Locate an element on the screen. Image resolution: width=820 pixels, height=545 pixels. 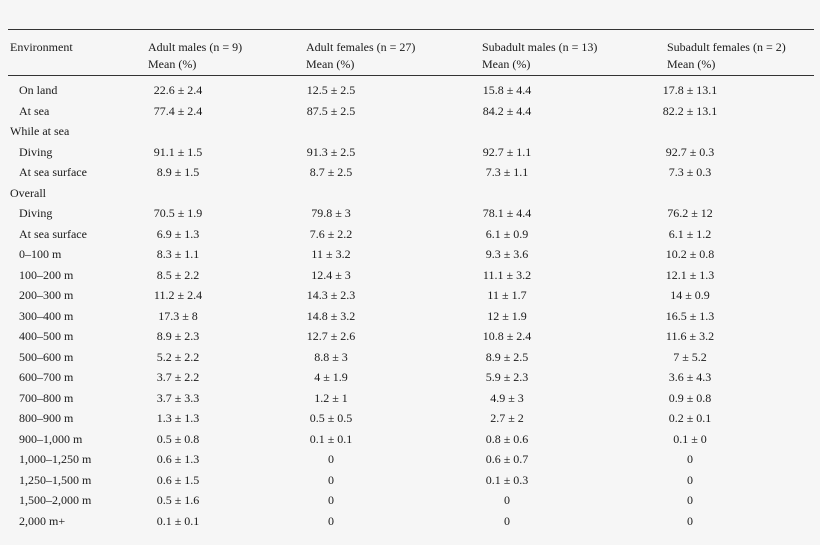
row-label: 1,000–1,250 m is located at coordinates (55, 459).